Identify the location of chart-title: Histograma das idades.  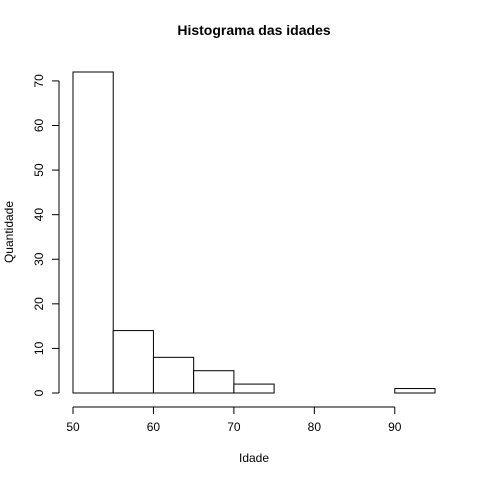
(253, 30).